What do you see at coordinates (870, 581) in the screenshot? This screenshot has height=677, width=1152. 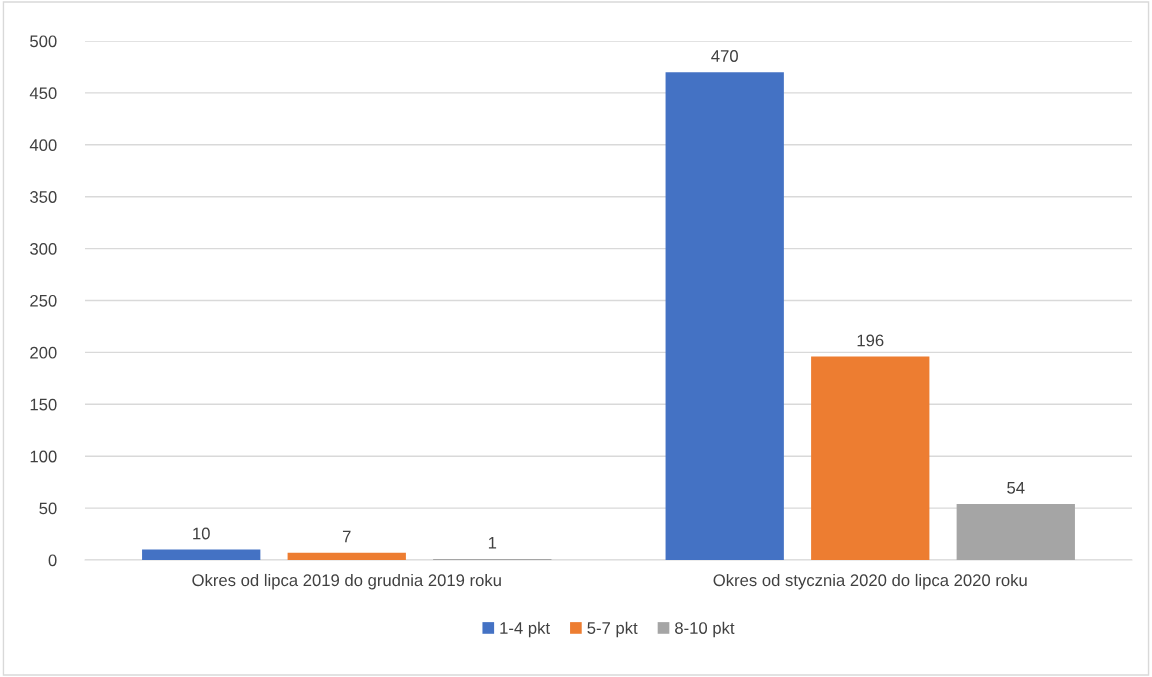 I see `x-tick-label: Okres od stycznia 2020 do lipca 2020 roku` at bounding box center [870, 581].